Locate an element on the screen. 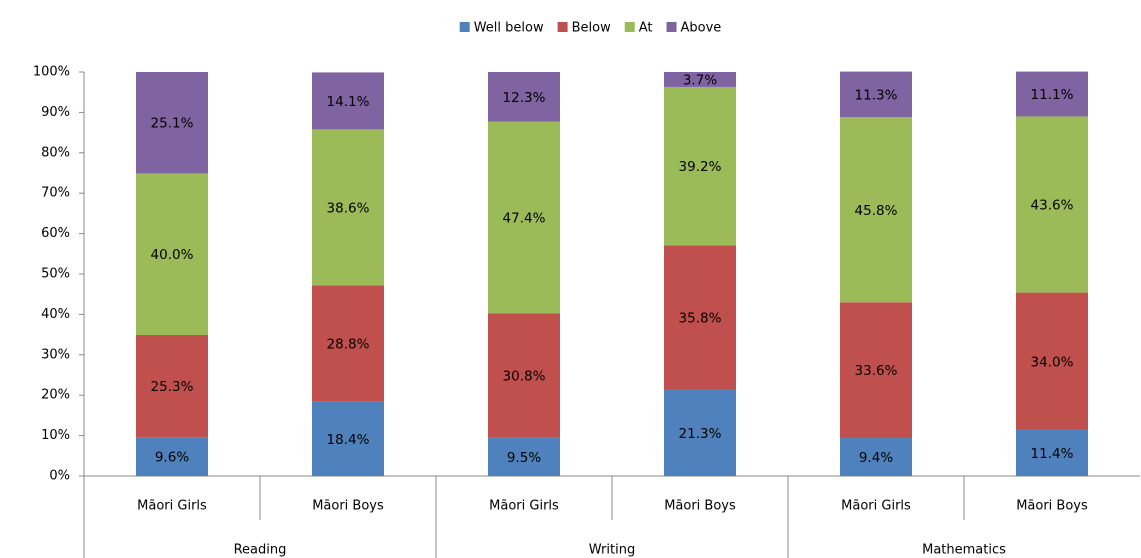 The height and width of the screenshot is (558, 1141). data-label: 12.3% is located at coordinates (524, 98).